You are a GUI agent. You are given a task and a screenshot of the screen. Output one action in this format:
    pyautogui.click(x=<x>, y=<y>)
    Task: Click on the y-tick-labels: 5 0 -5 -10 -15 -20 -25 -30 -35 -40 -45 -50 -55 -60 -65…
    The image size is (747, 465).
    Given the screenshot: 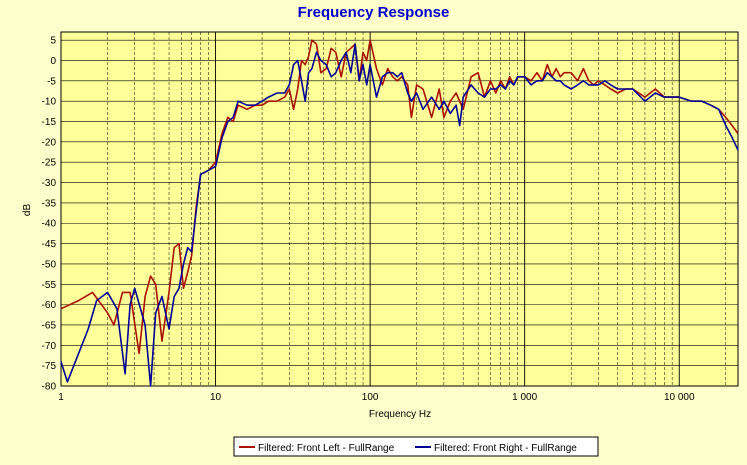 What is the action you would take?
    pyautogui.click(x=49, y=214)
    